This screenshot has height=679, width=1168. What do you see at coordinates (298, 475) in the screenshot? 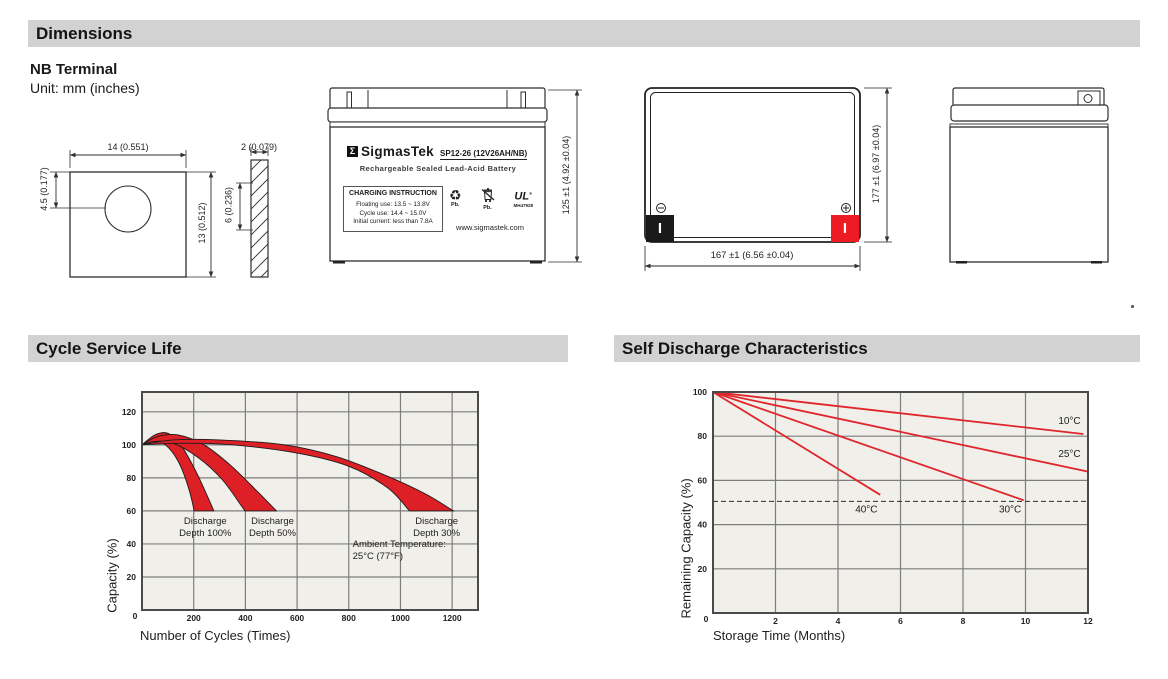
I see `band-discharge-depth-30-` at bounding box center [298, 475].